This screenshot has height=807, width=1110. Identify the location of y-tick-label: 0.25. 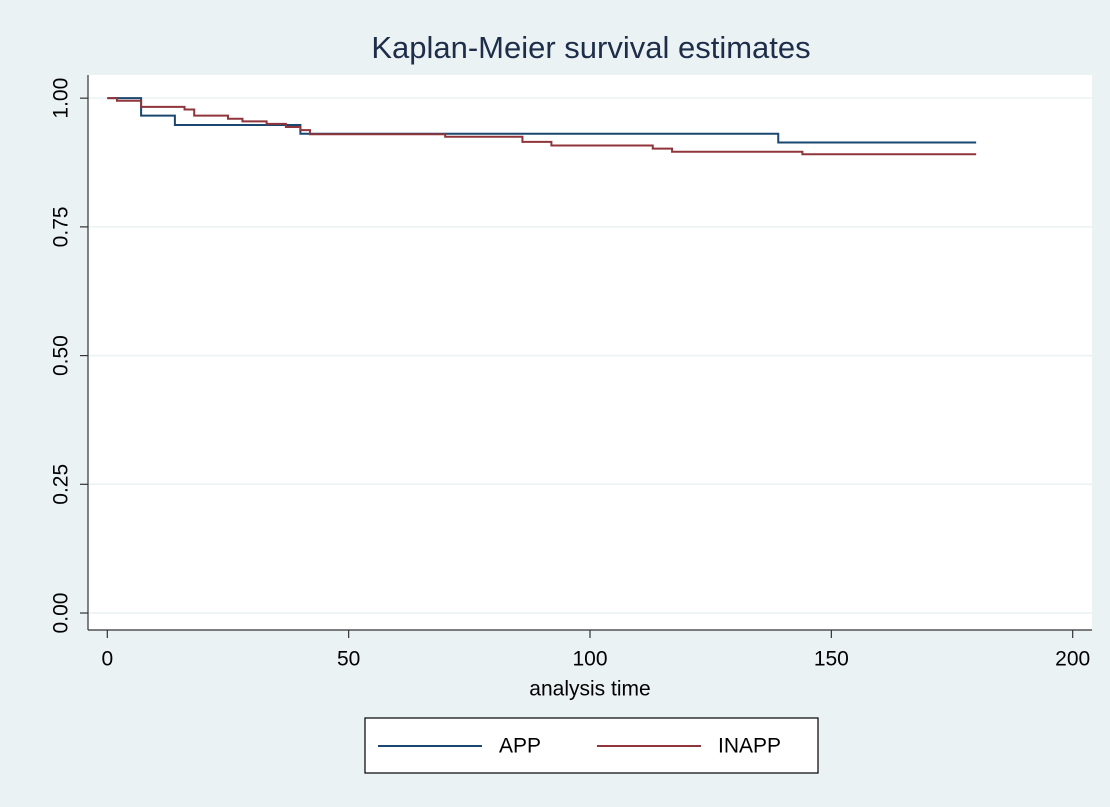
(61, 484).